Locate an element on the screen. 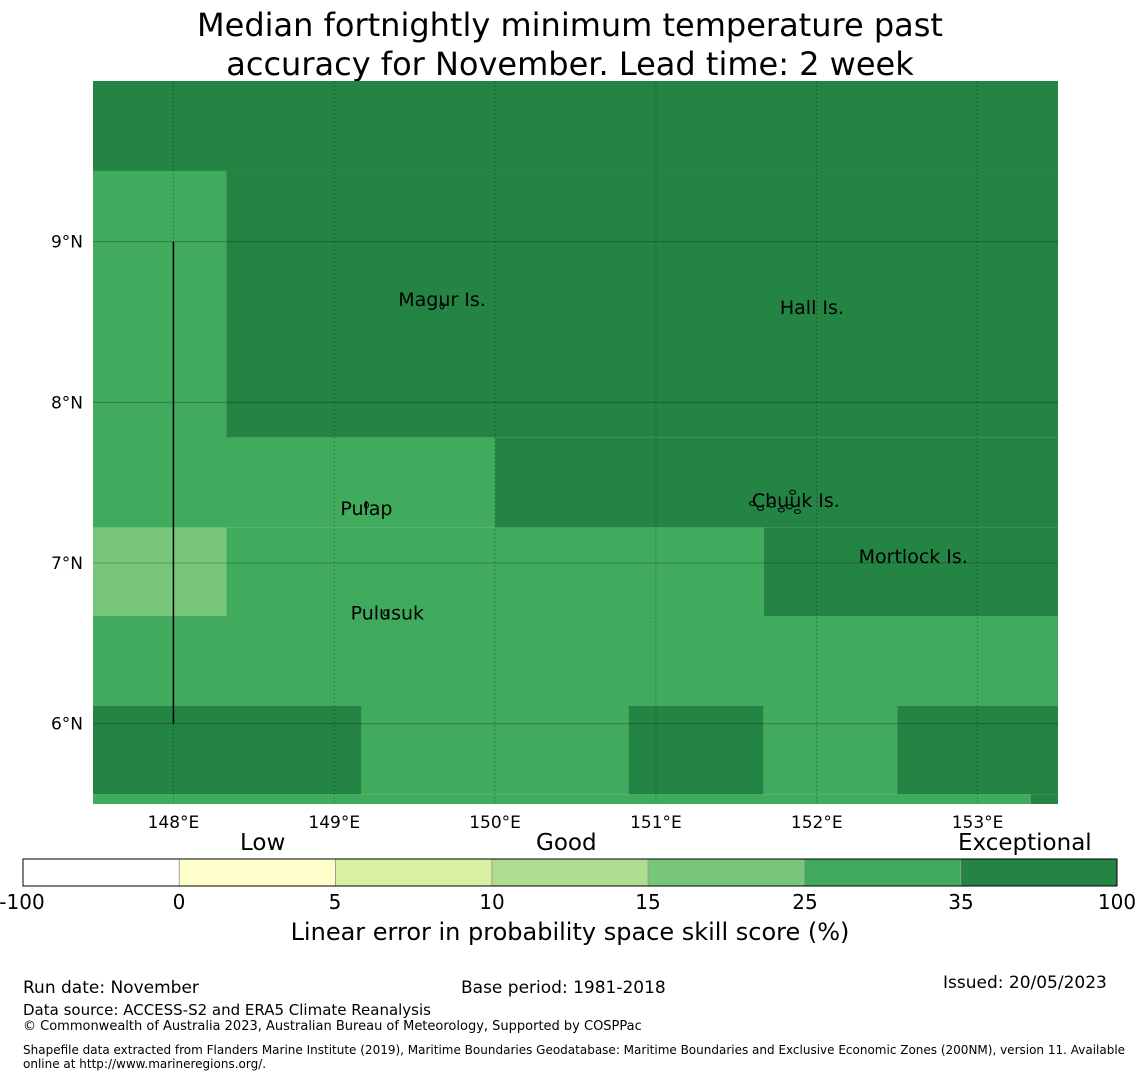  place-name: Magur Is. is located at coordinates (442, 300).